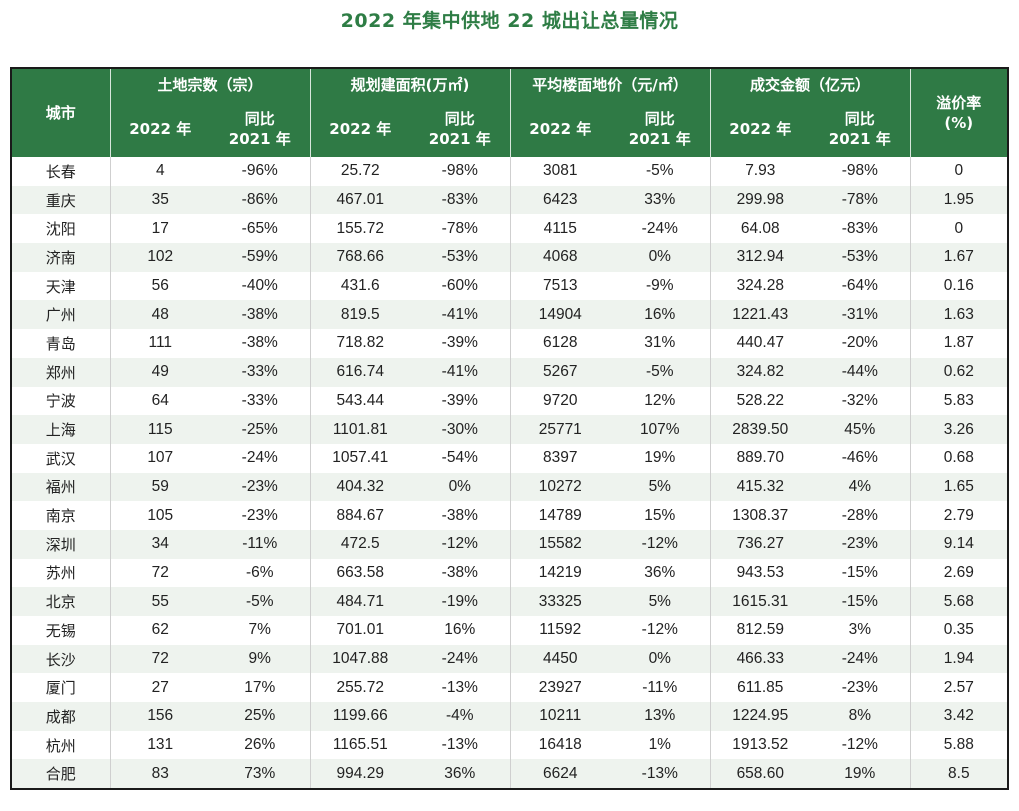  I want to click on cell-deal-amount-yoy: 3%, so click(860, 630).